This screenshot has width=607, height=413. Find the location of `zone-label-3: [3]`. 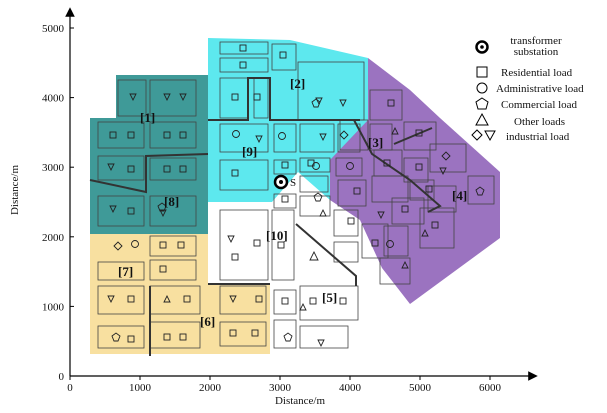

zone-label-3: [3] is located at coordinates (375, 142).